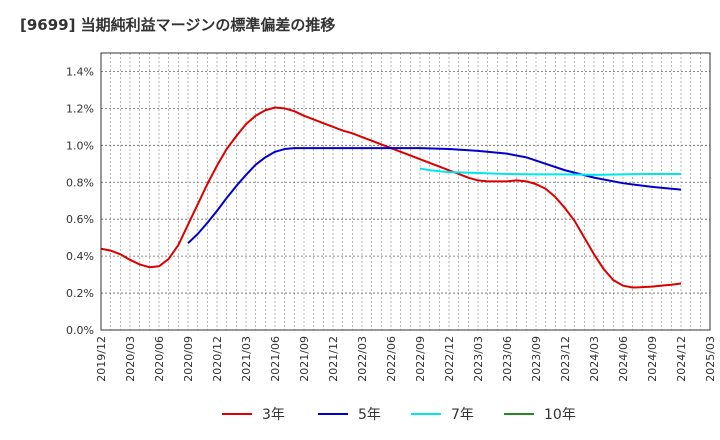 This screenshot has width=720, height=440. Describe the element at coordinates (333, 359) in the screenshot. I see `x-tick-label: 2021/12` at that location.